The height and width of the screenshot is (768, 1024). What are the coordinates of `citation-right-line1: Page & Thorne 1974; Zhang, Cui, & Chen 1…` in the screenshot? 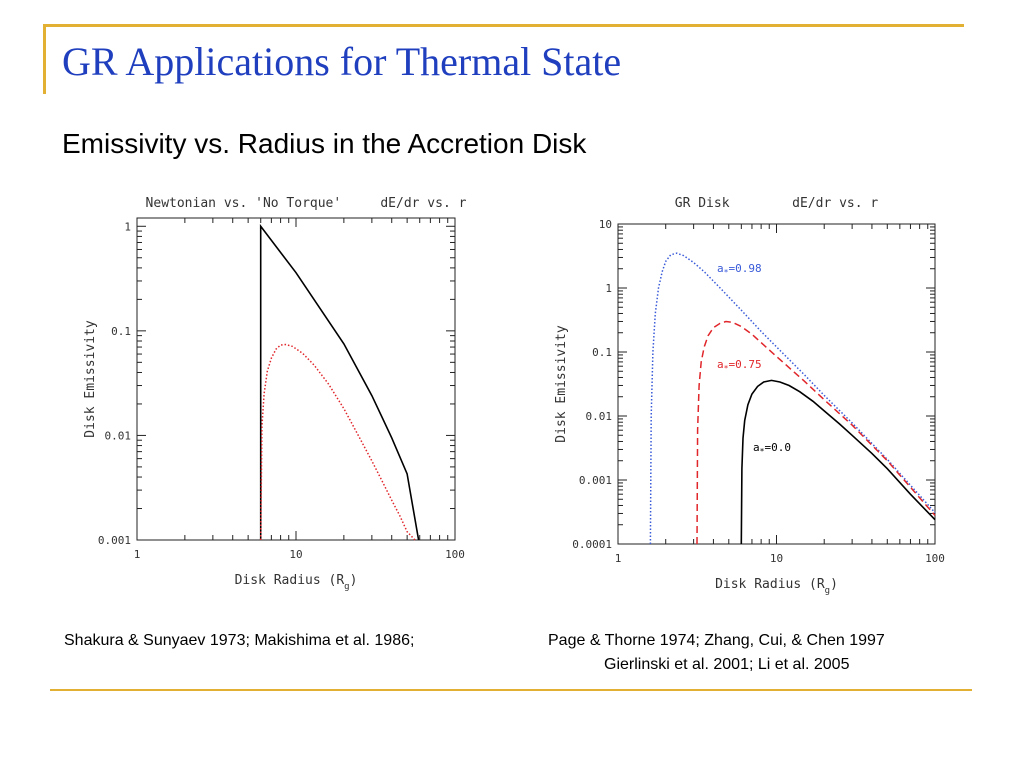 It's located at (716, 640).